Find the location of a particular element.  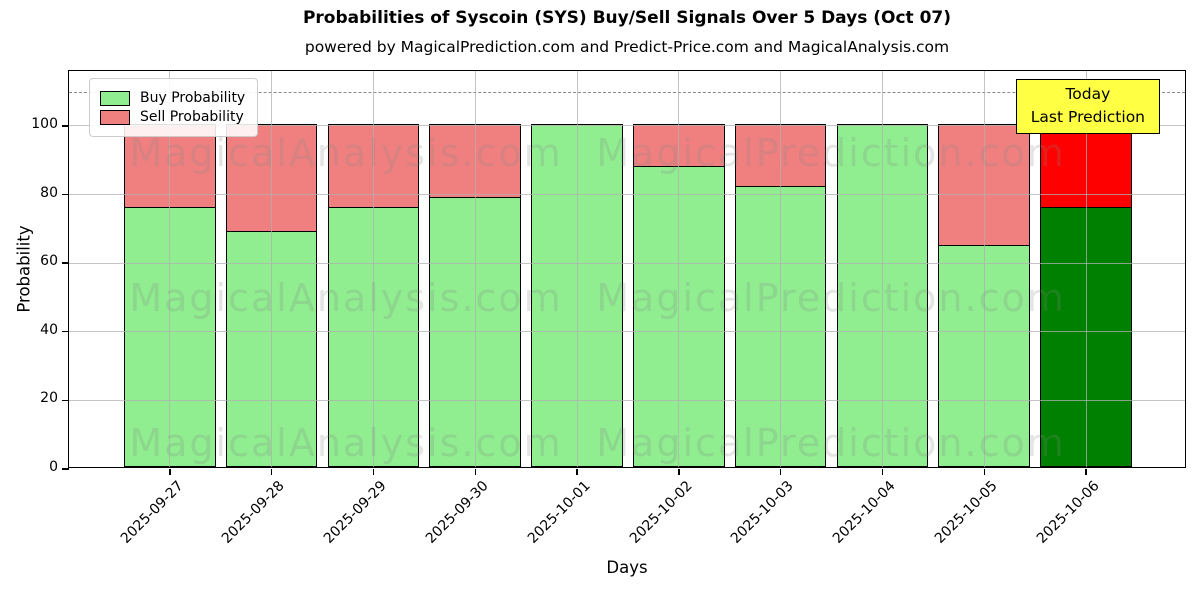

x-axis-label: Days is located at coordinates (627, 567).